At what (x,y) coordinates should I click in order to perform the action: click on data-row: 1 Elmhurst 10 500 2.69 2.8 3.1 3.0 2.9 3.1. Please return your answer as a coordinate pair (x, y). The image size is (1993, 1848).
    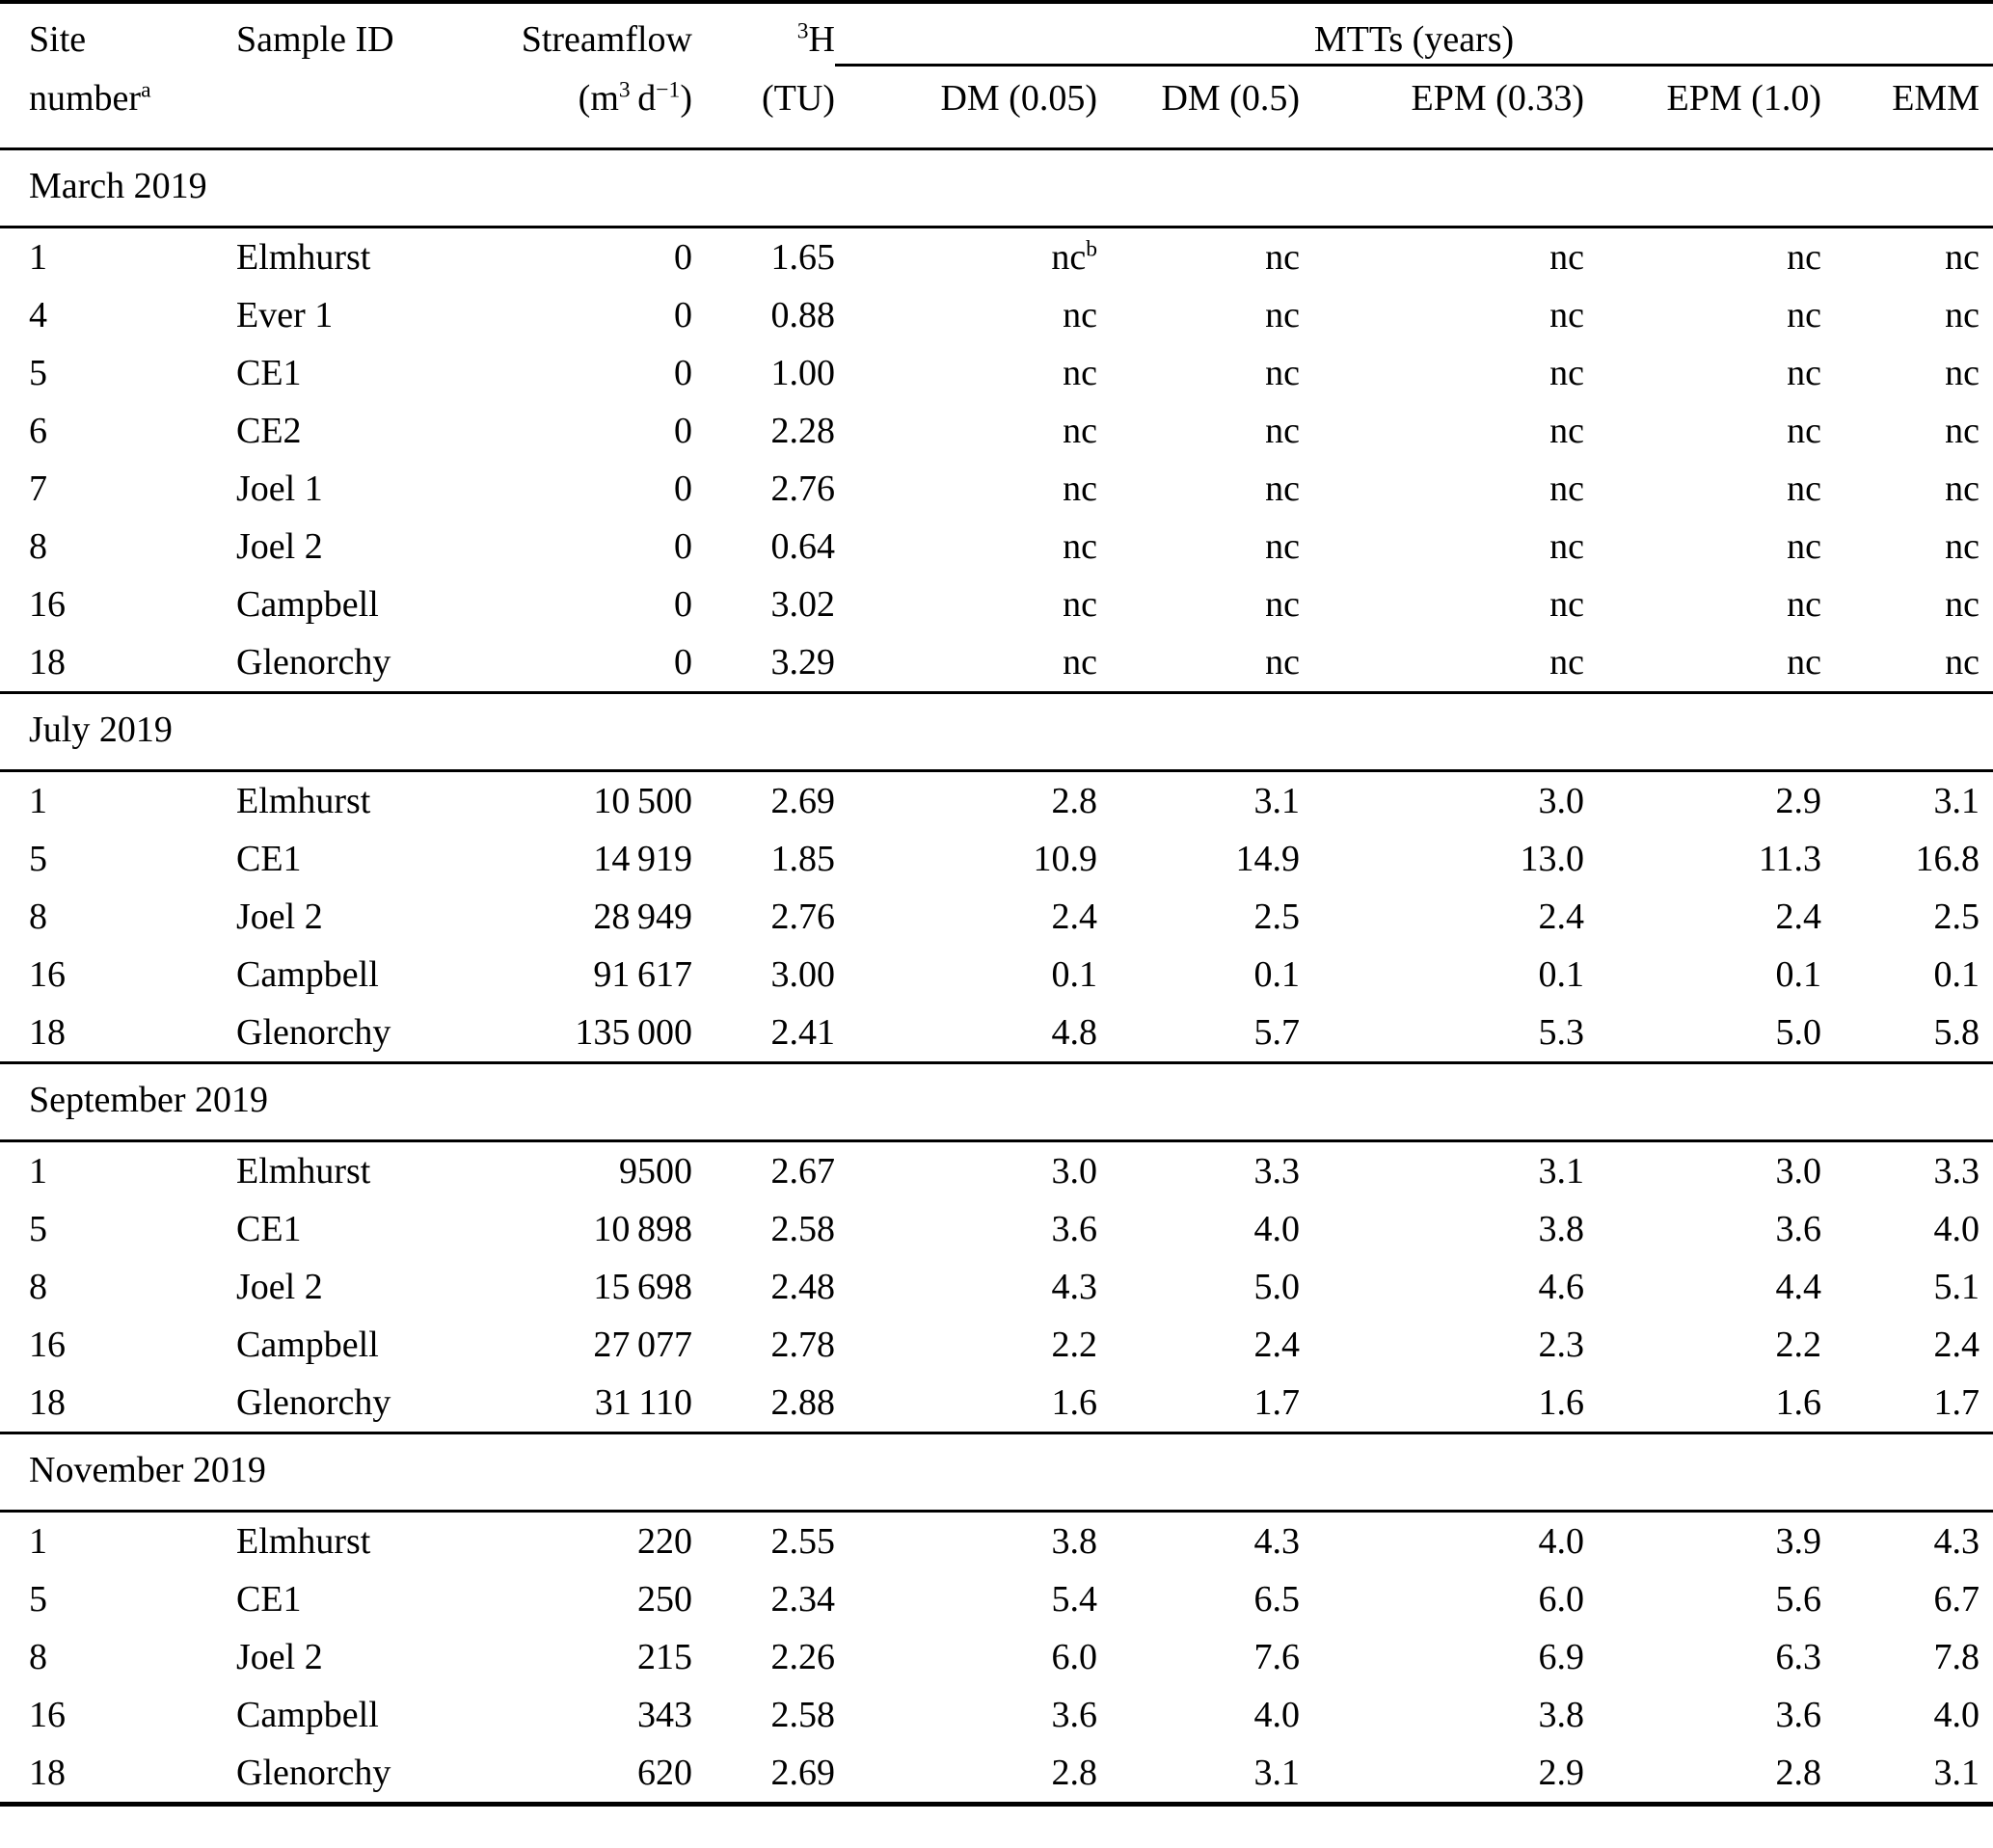
    Looking at the image, I should click on (996, 801).